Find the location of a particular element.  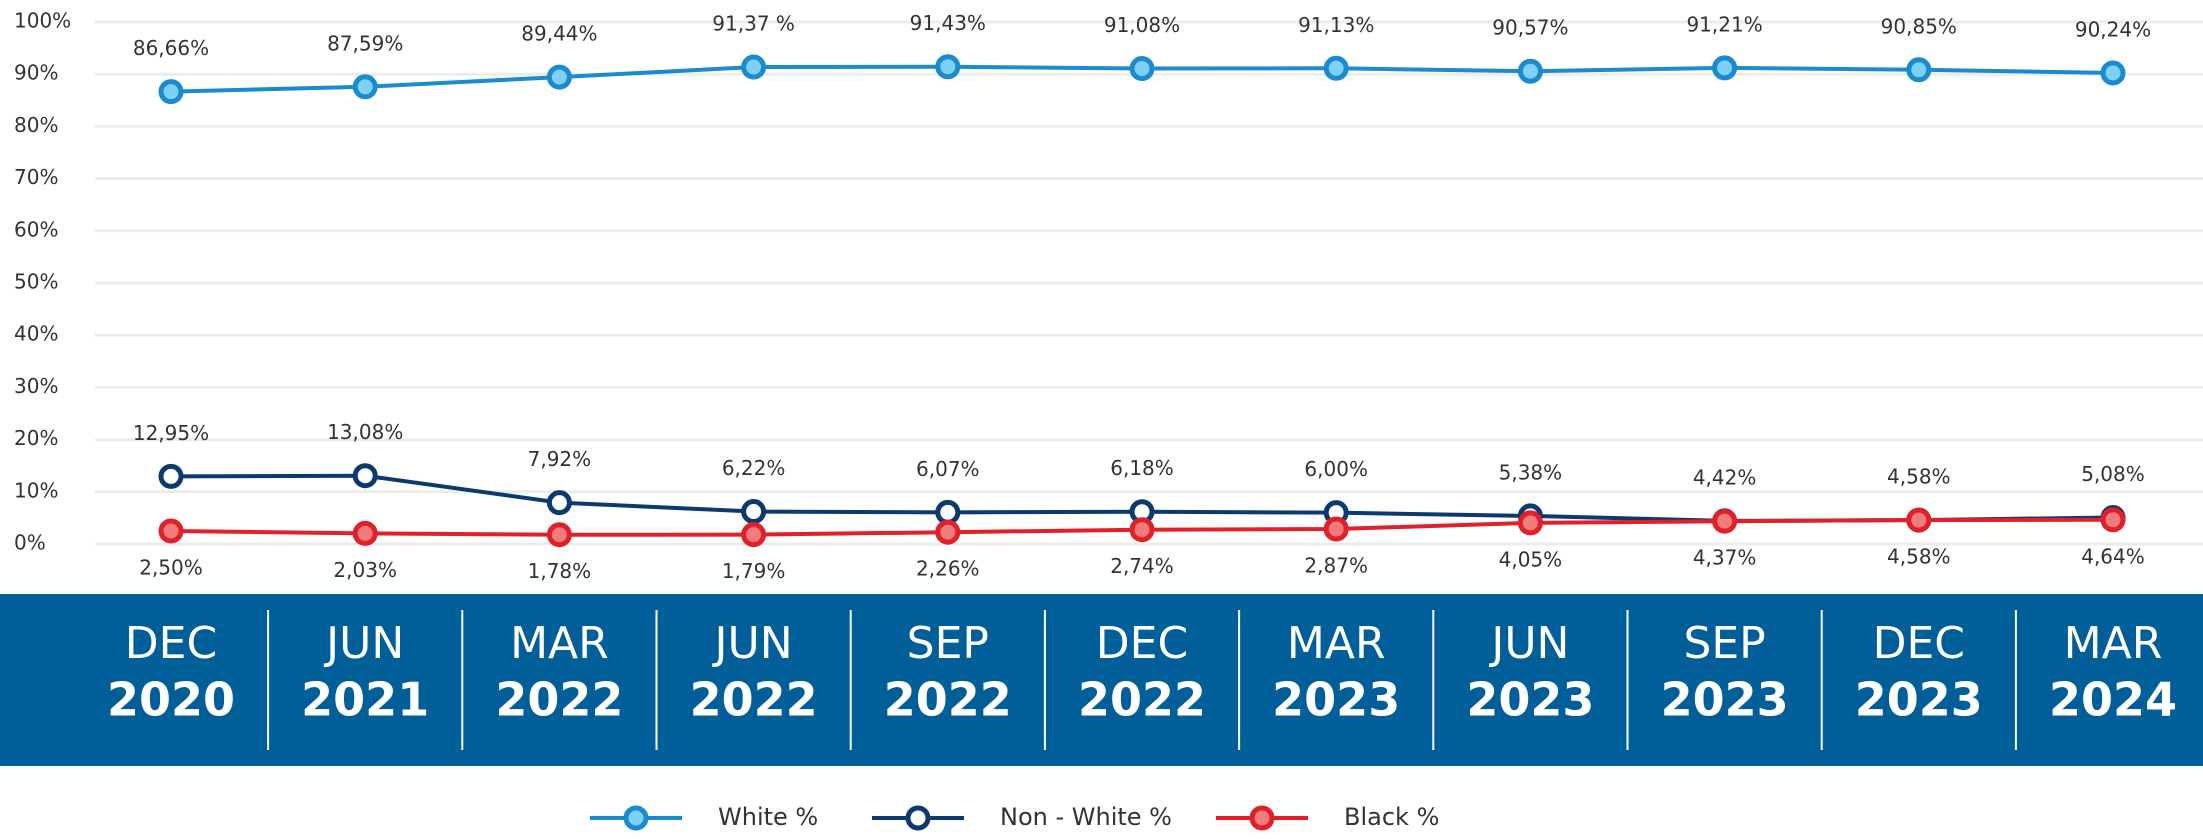

y-tick-label: 80% is located at coordinates (36, 125).